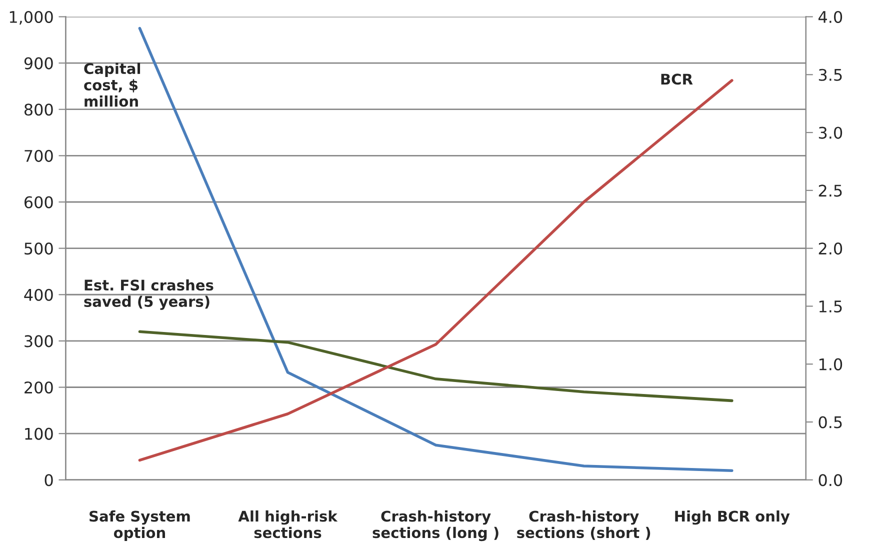 The image size is (876, 558). What do you see at coordinates (830, 248) in the screenshot?
I see `y2-tick-label: 2.0` at bounding box center [830, 248].